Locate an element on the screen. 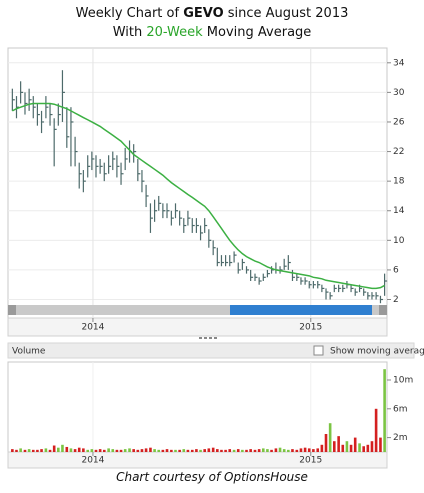  subtitle-part: Moving Average is located at coordinates (257, 32).